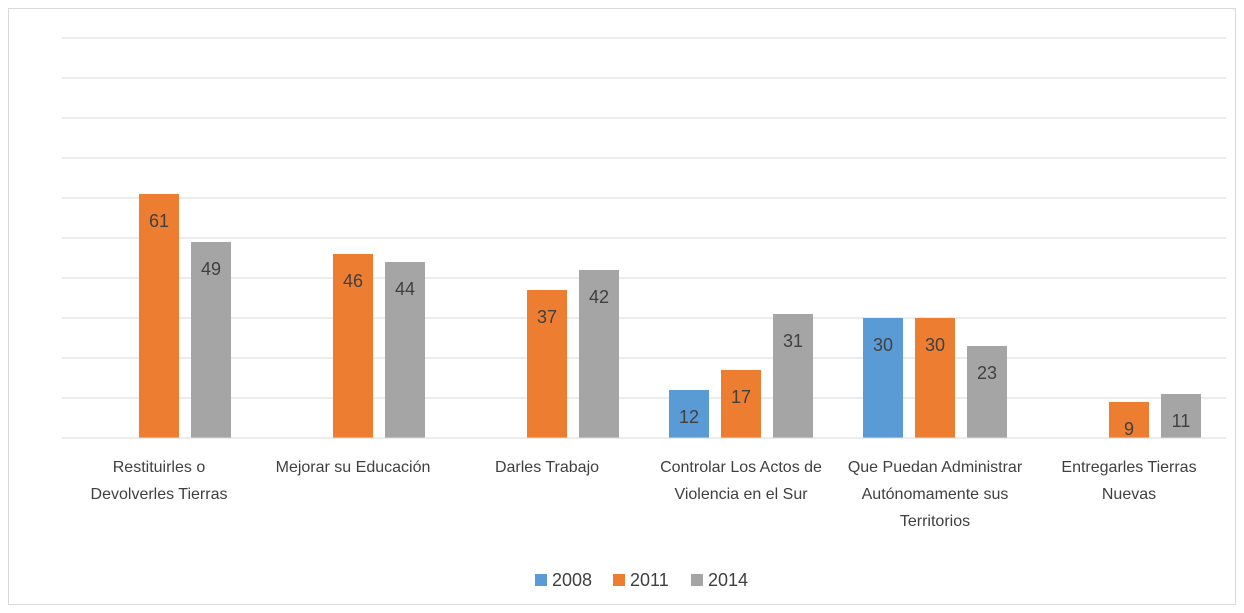 The image size is (1244, 613). What do you see at coordinates (547, 317) in the screenshot?
I see `data-label: 37` at bounding box center [547, 317].